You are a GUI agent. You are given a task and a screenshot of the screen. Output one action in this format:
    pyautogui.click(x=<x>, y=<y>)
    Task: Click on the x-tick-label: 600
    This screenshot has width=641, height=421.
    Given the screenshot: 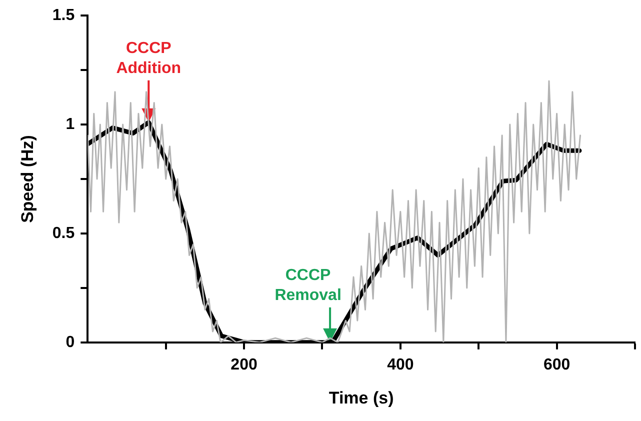 What is the action you would take?
    pyautogui.click(x=556, y=365)
    